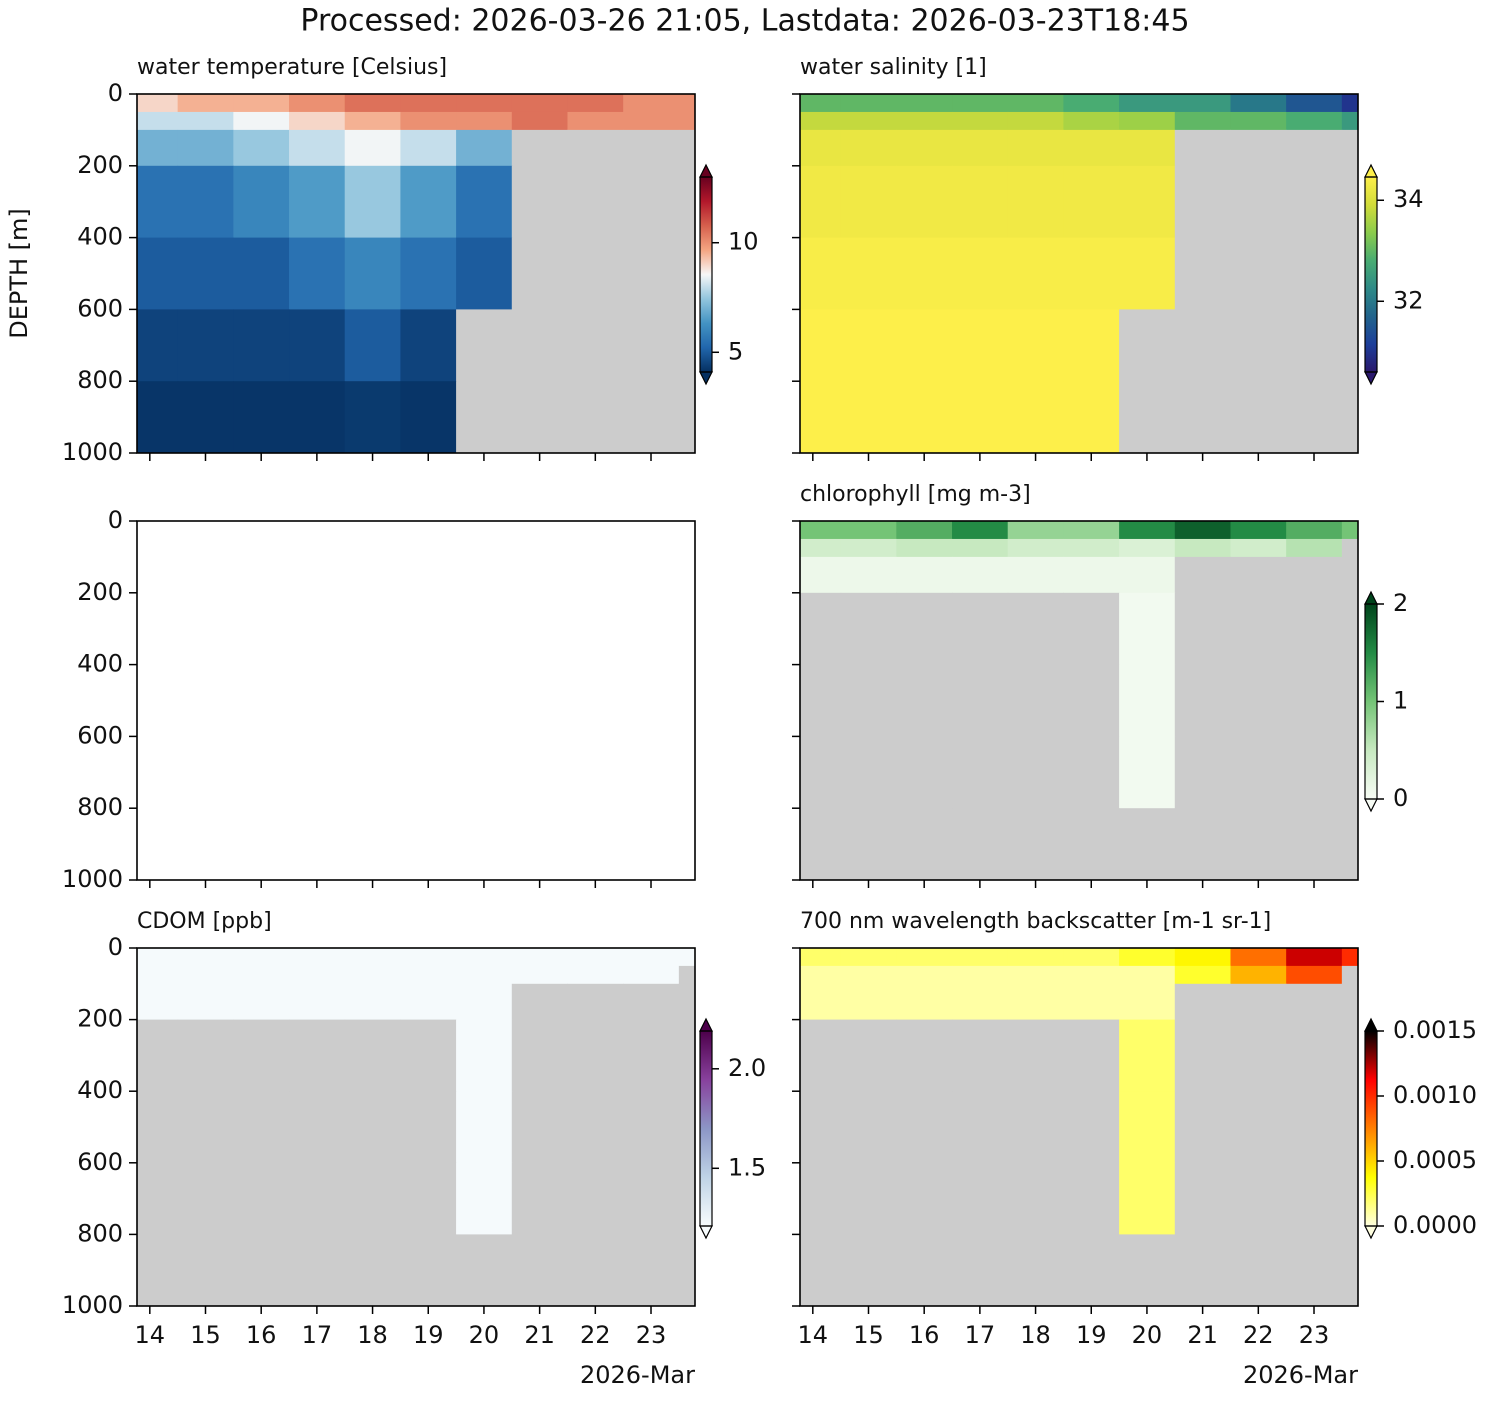 Image resolution: width=1500 pixels, height=1404 pixels. I want to click on x-tick-label: 14, so click(150, 1335).